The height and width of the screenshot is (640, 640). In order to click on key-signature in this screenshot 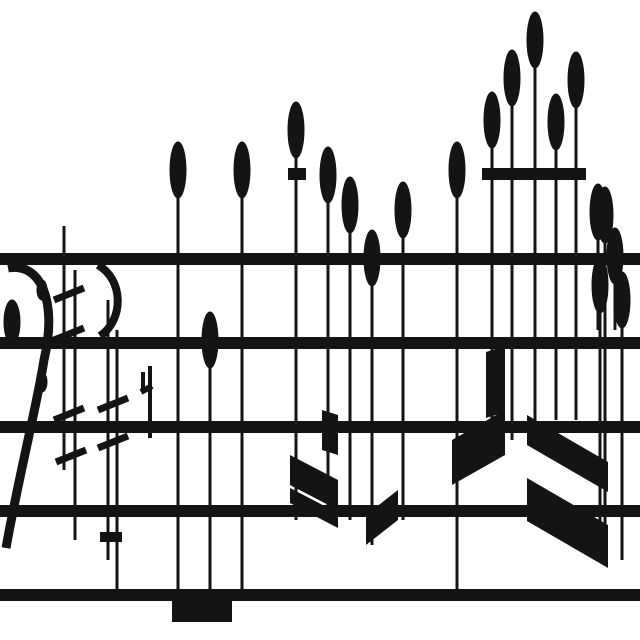, I will do `click(103, 408)`.